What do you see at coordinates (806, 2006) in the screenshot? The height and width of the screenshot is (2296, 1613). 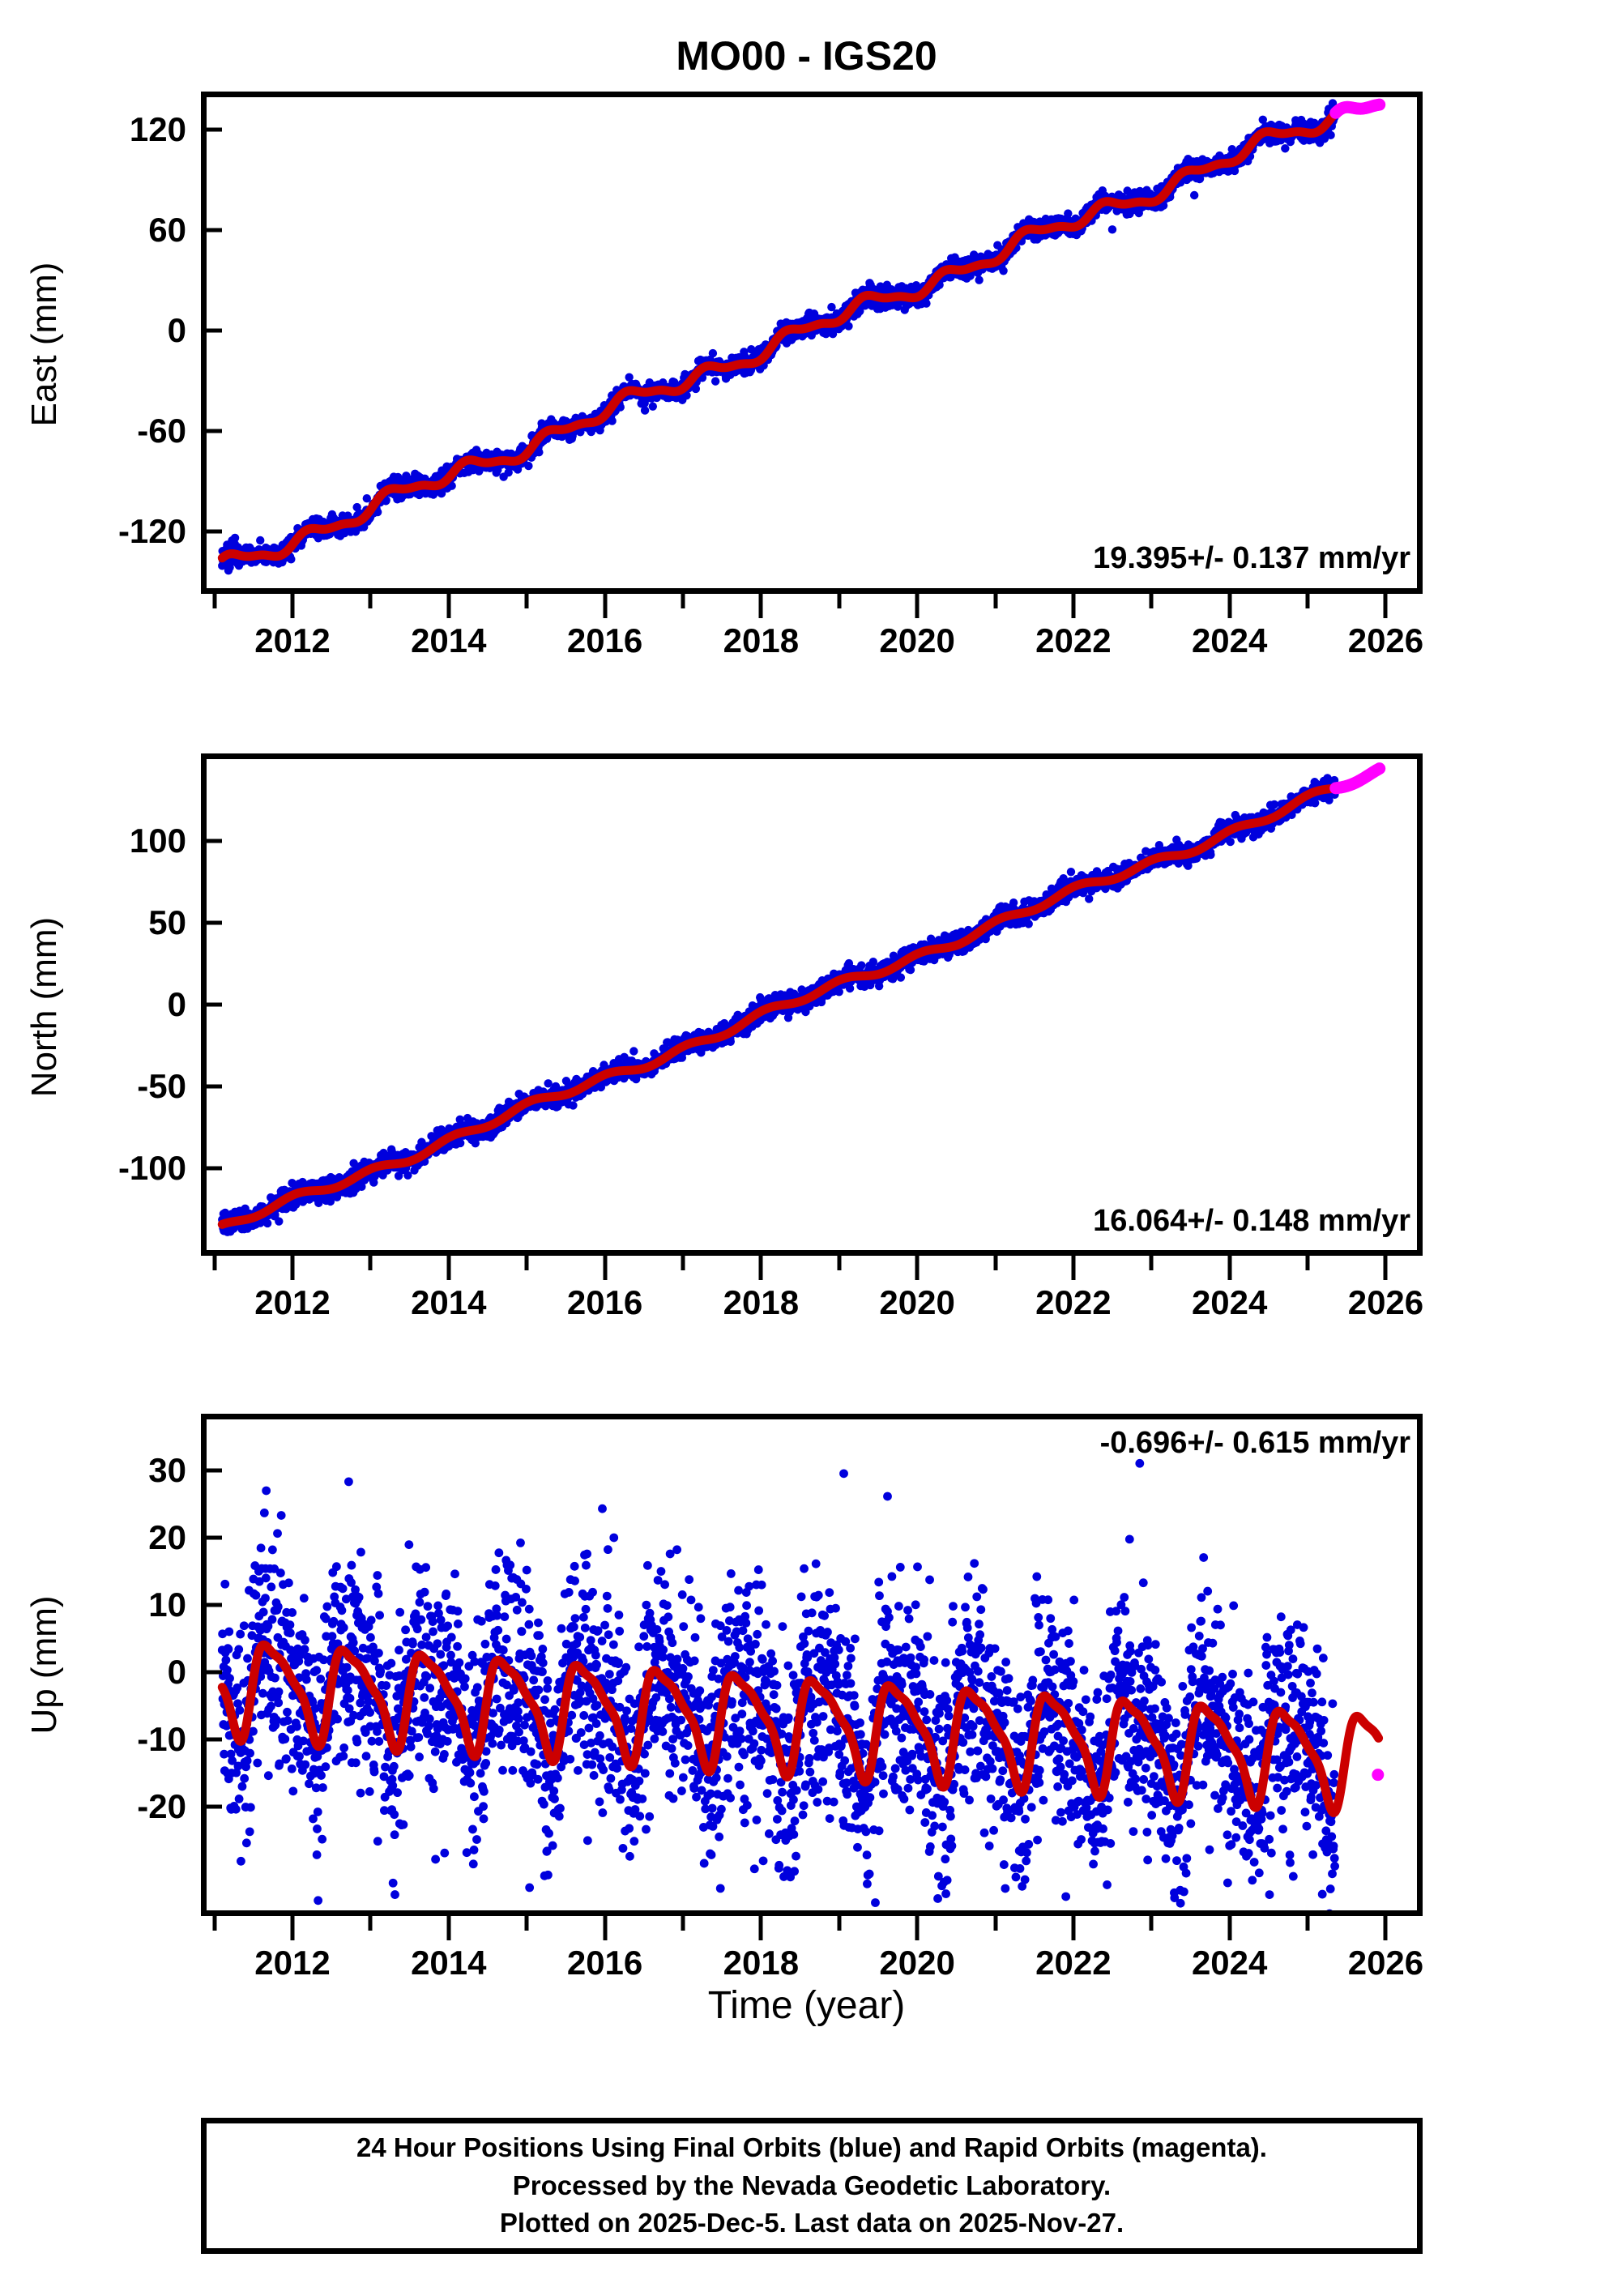 I see `xaxis-title: Time (year)` at bounding box center [806, 2006].